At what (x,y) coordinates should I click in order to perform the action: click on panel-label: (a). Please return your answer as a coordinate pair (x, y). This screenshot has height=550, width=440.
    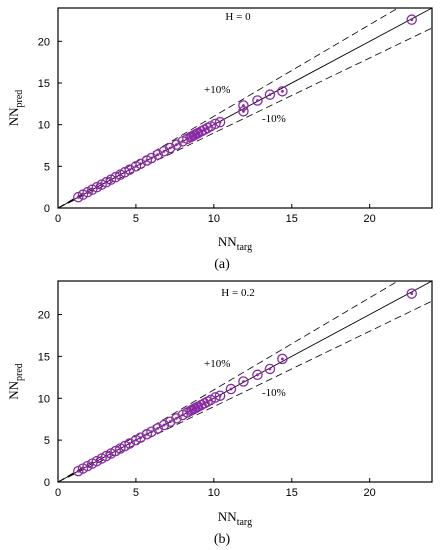
    Looking at the image, I should click on (222, 264).